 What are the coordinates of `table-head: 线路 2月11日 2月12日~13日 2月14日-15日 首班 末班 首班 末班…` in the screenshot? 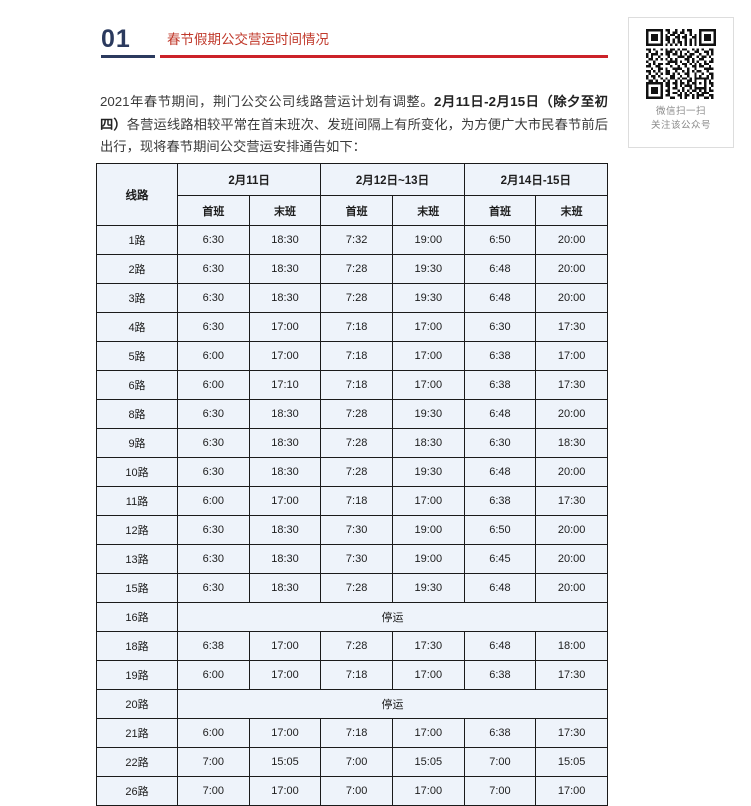 It's located at (352, 194).